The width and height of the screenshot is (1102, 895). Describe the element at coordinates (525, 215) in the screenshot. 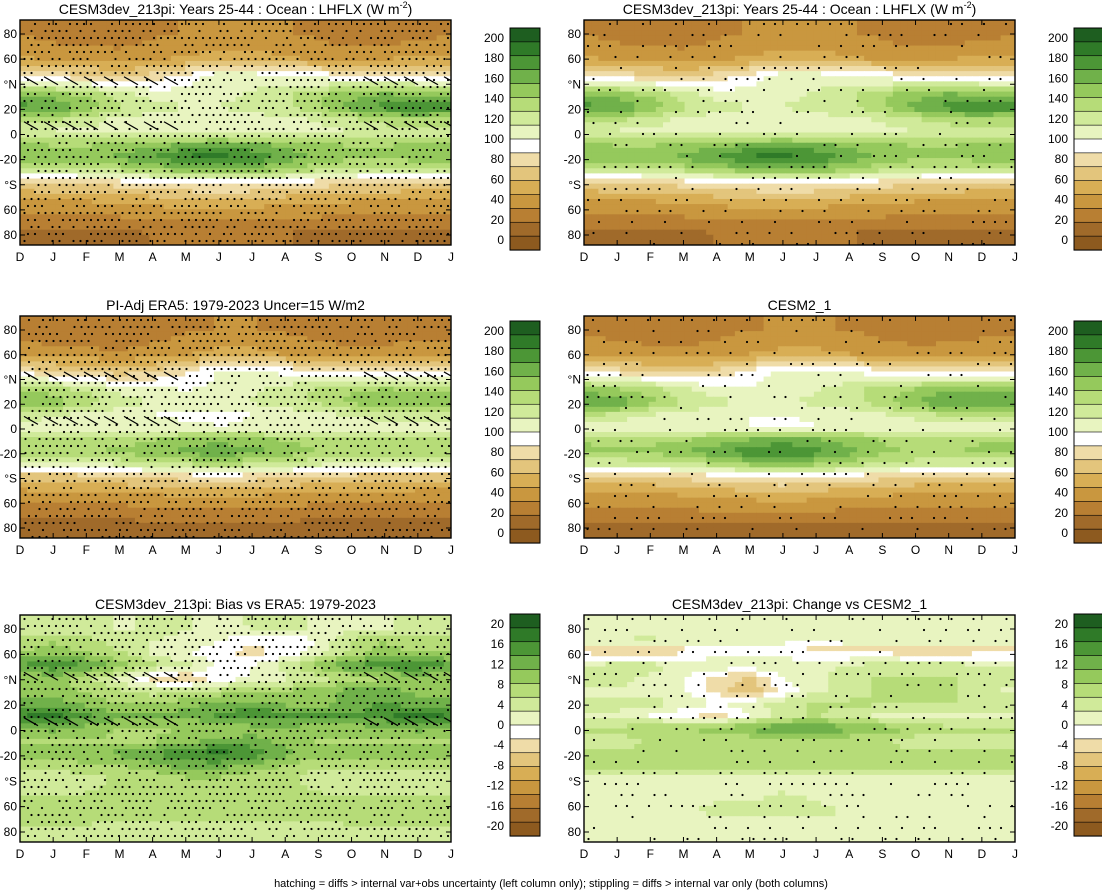

I see `colorbar-box` at that location.